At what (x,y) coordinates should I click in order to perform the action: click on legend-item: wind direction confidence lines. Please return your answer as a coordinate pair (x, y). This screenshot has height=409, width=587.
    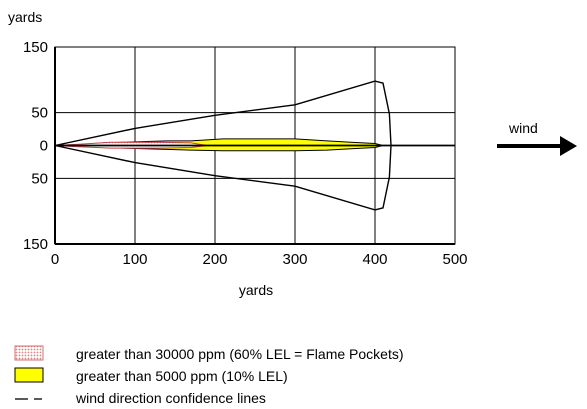
    Looking at the image, I should click on (140, 398).